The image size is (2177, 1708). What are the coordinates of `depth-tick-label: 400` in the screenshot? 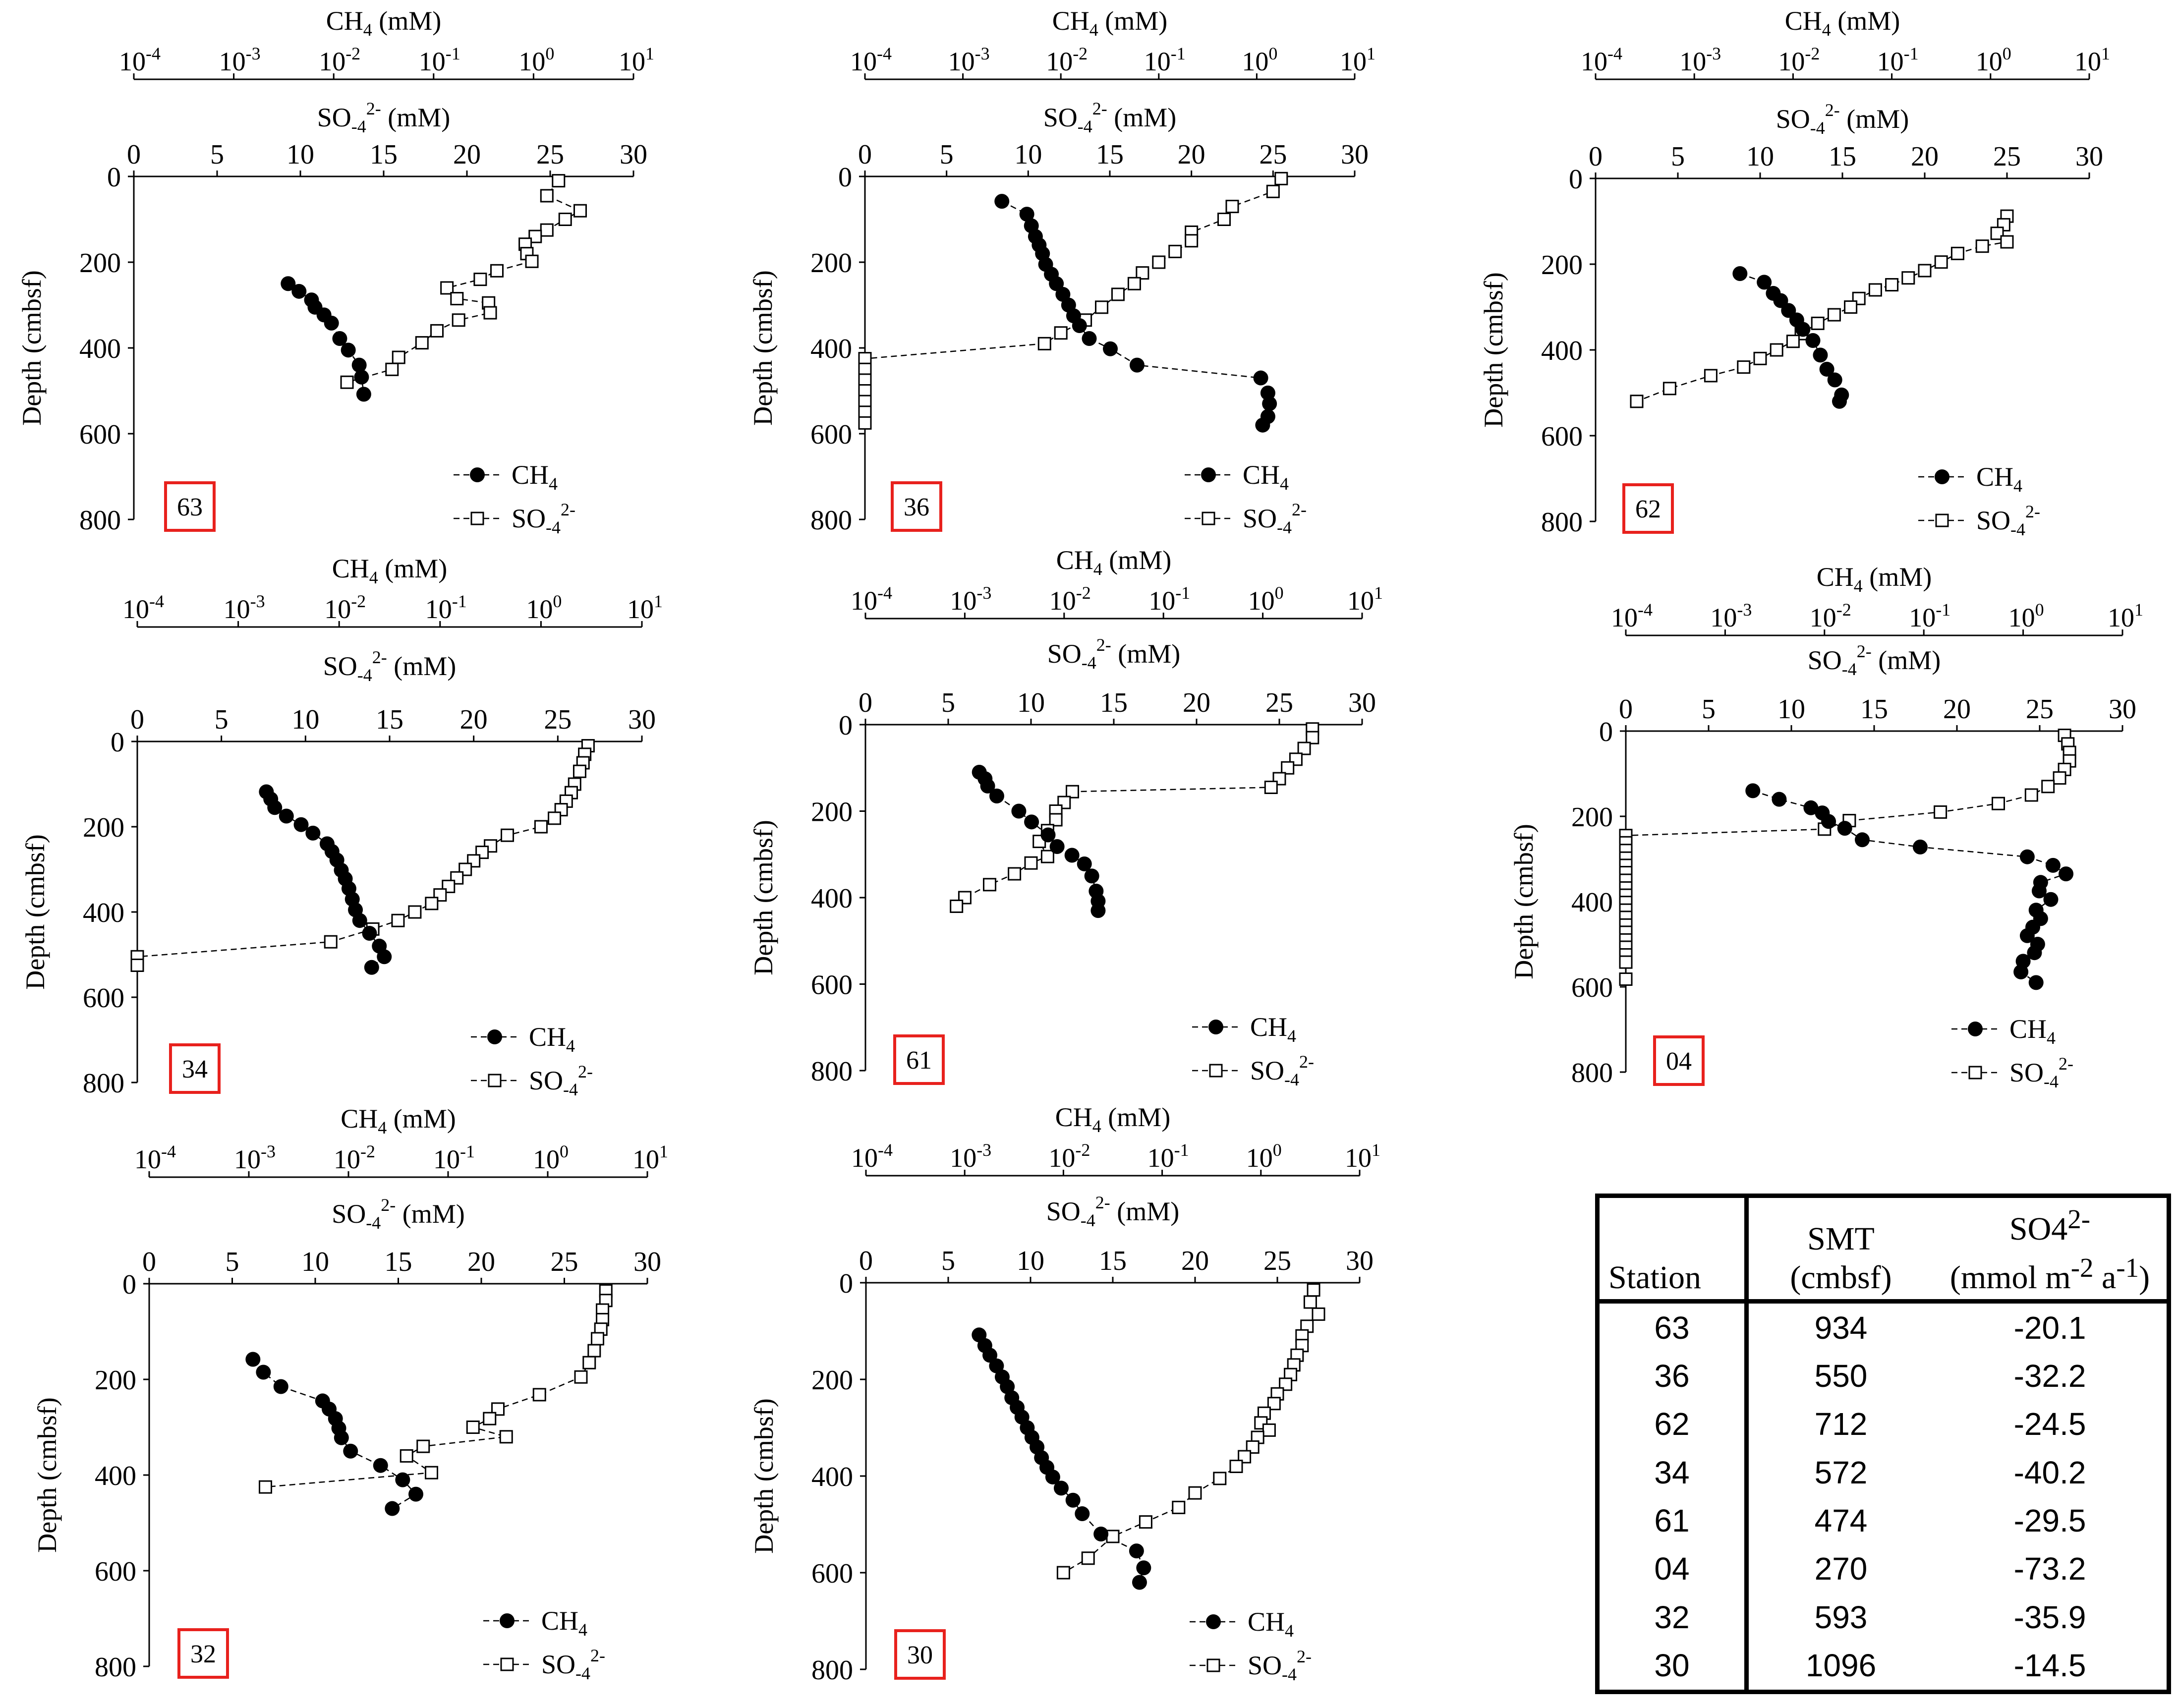 It's located at (100, 349).